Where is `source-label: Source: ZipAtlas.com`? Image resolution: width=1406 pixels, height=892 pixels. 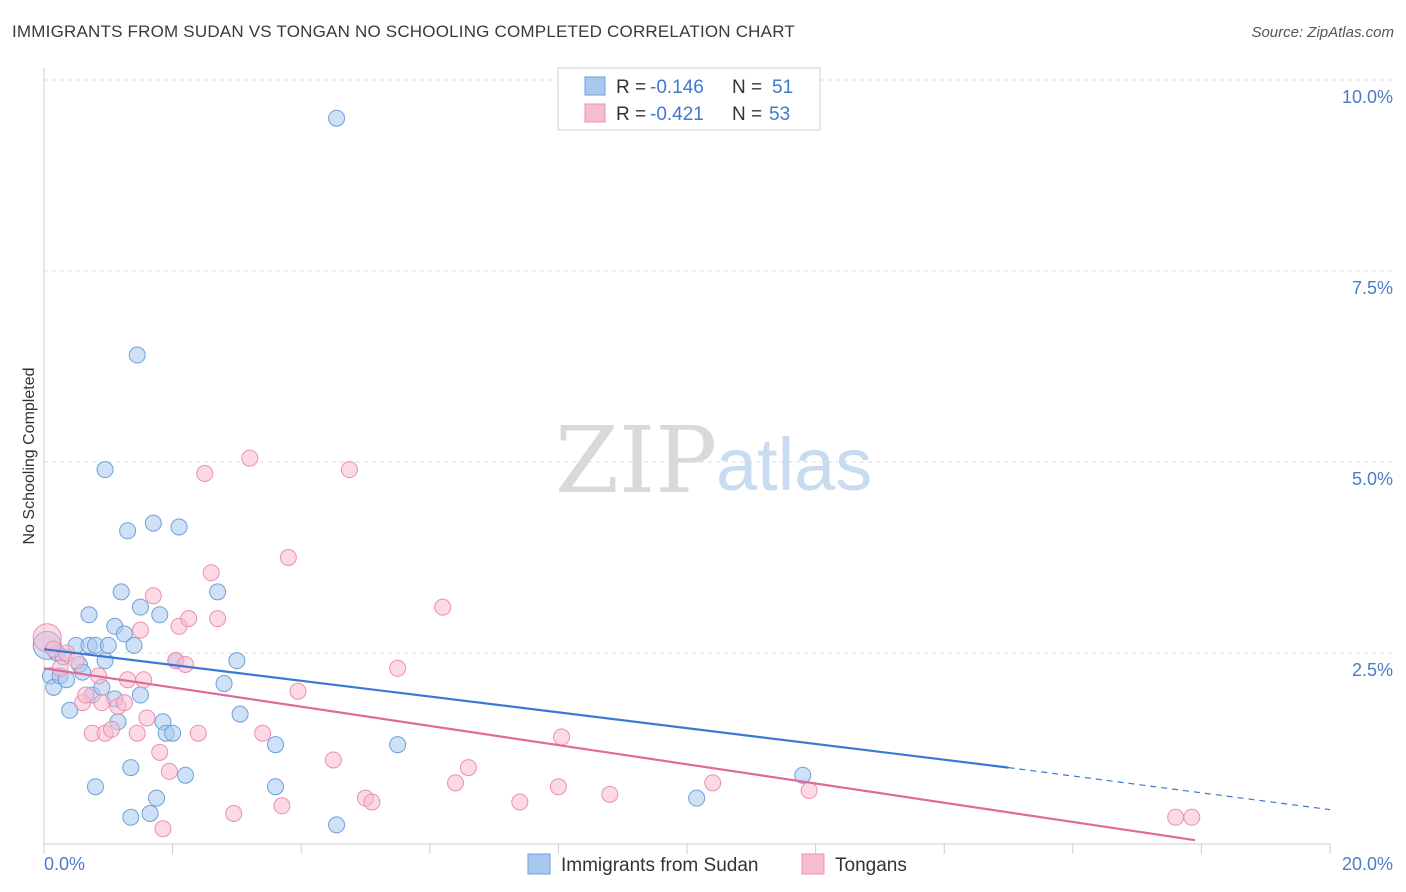
source-label: Source: ZipAtlas.com is located at coordinates (1322, 32).